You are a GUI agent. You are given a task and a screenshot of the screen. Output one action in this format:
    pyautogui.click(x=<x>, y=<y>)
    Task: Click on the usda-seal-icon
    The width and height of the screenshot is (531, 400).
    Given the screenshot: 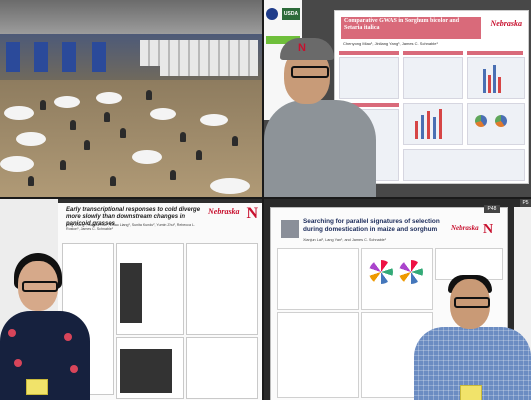 What is the action you would take?
    pyautogui.click(x=272, y=14)
    